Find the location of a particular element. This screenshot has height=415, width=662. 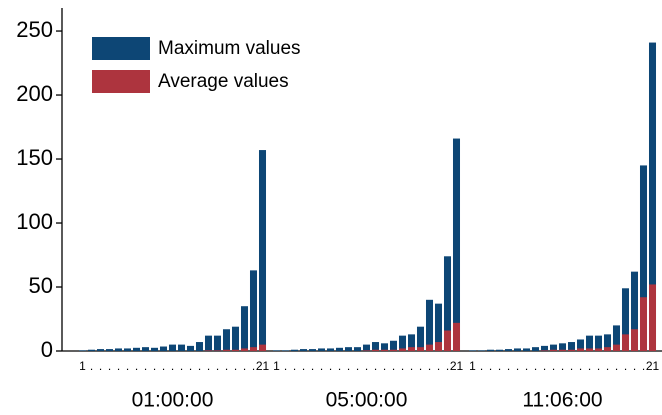

legend-label: Average values is located at coordinates (223, 81).